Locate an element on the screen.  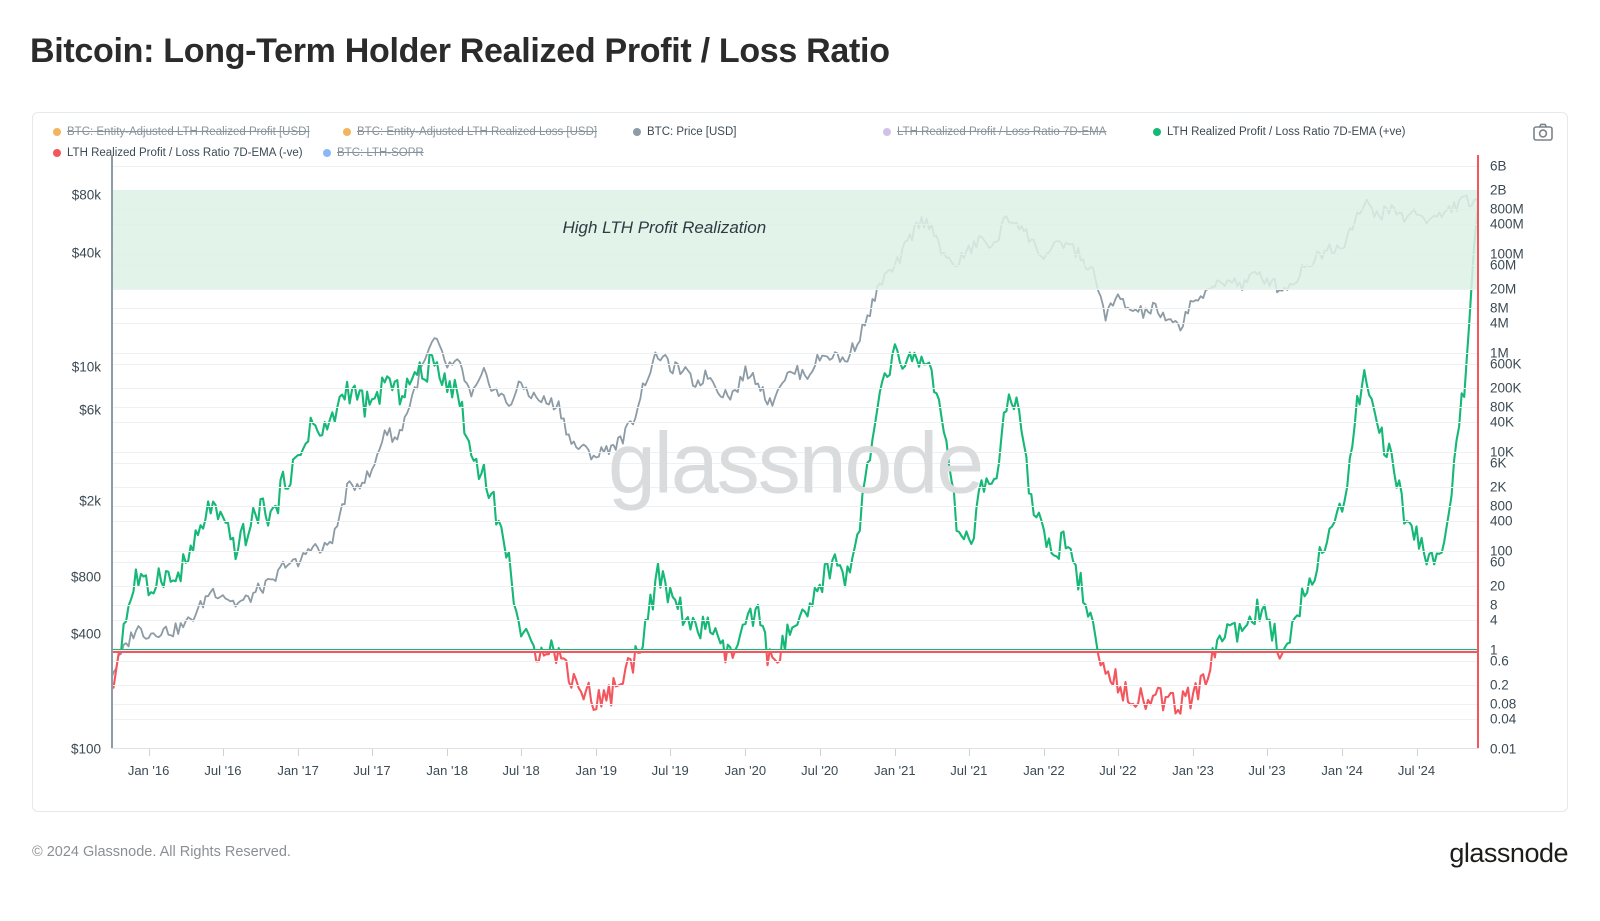
right-axis-line is located at coordinates (1478, 452).